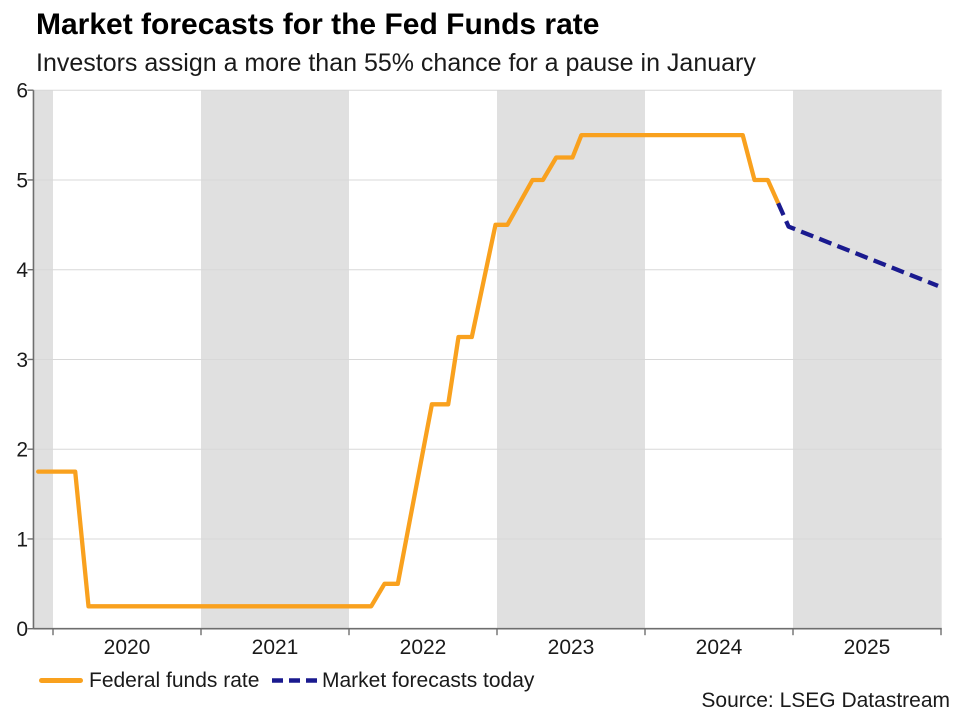 The height and width of the screenshot is (720, 960). I want to click on series-market-forecasts-today, so click(857, 245).